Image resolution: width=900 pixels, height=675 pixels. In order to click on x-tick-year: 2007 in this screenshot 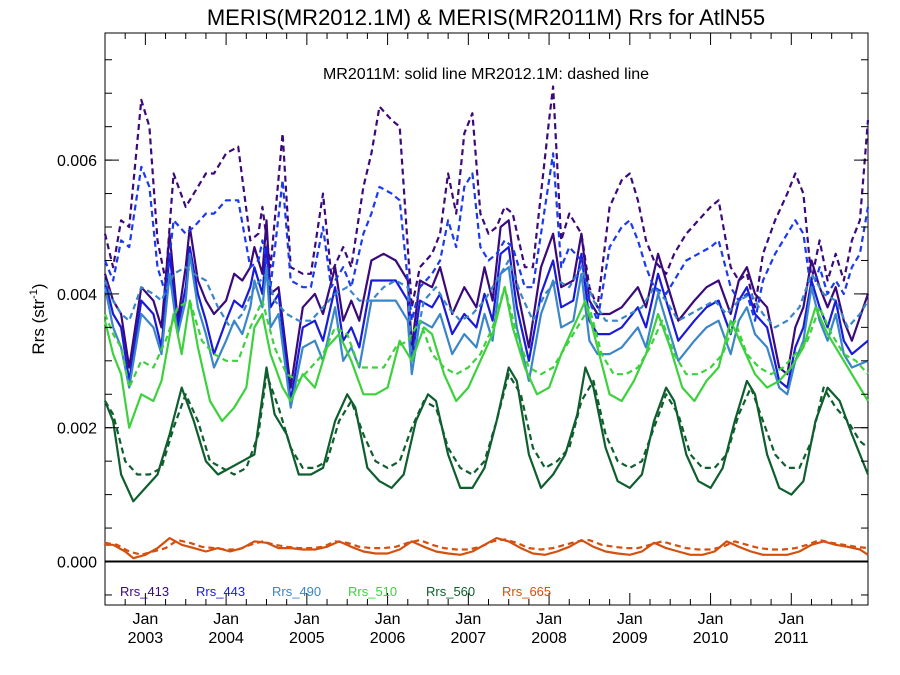, I will do `click(469, 638)`.